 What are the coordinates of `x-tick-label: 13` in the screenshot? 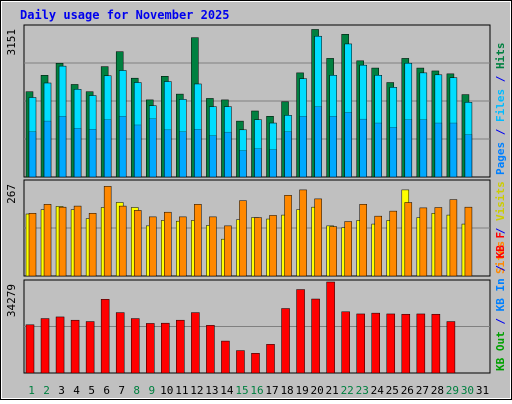 It's located at (211, 390).